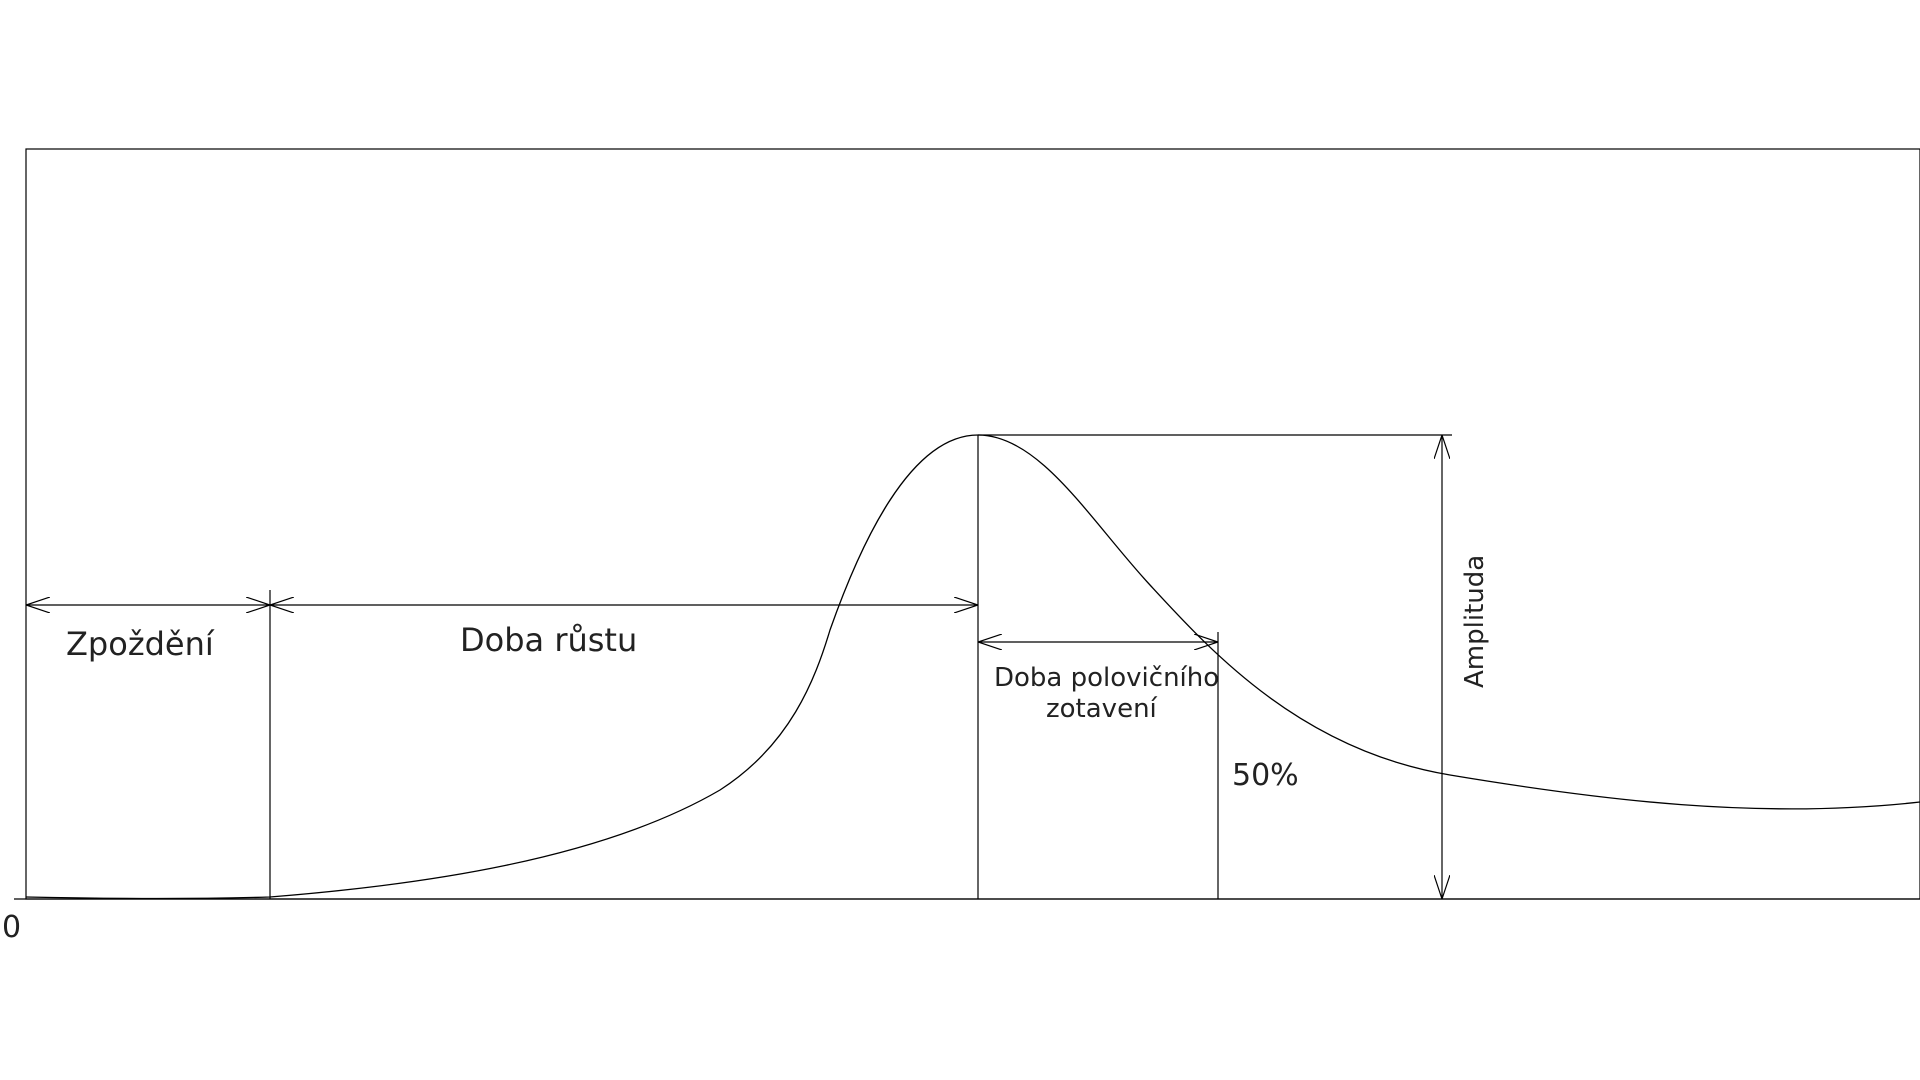 The width and height of the screenshot is (1920, 1080). What do you see at coordinates (11, 927) in the screenshot?
I see `origin-label: 0` at bounding box center [11, 927].